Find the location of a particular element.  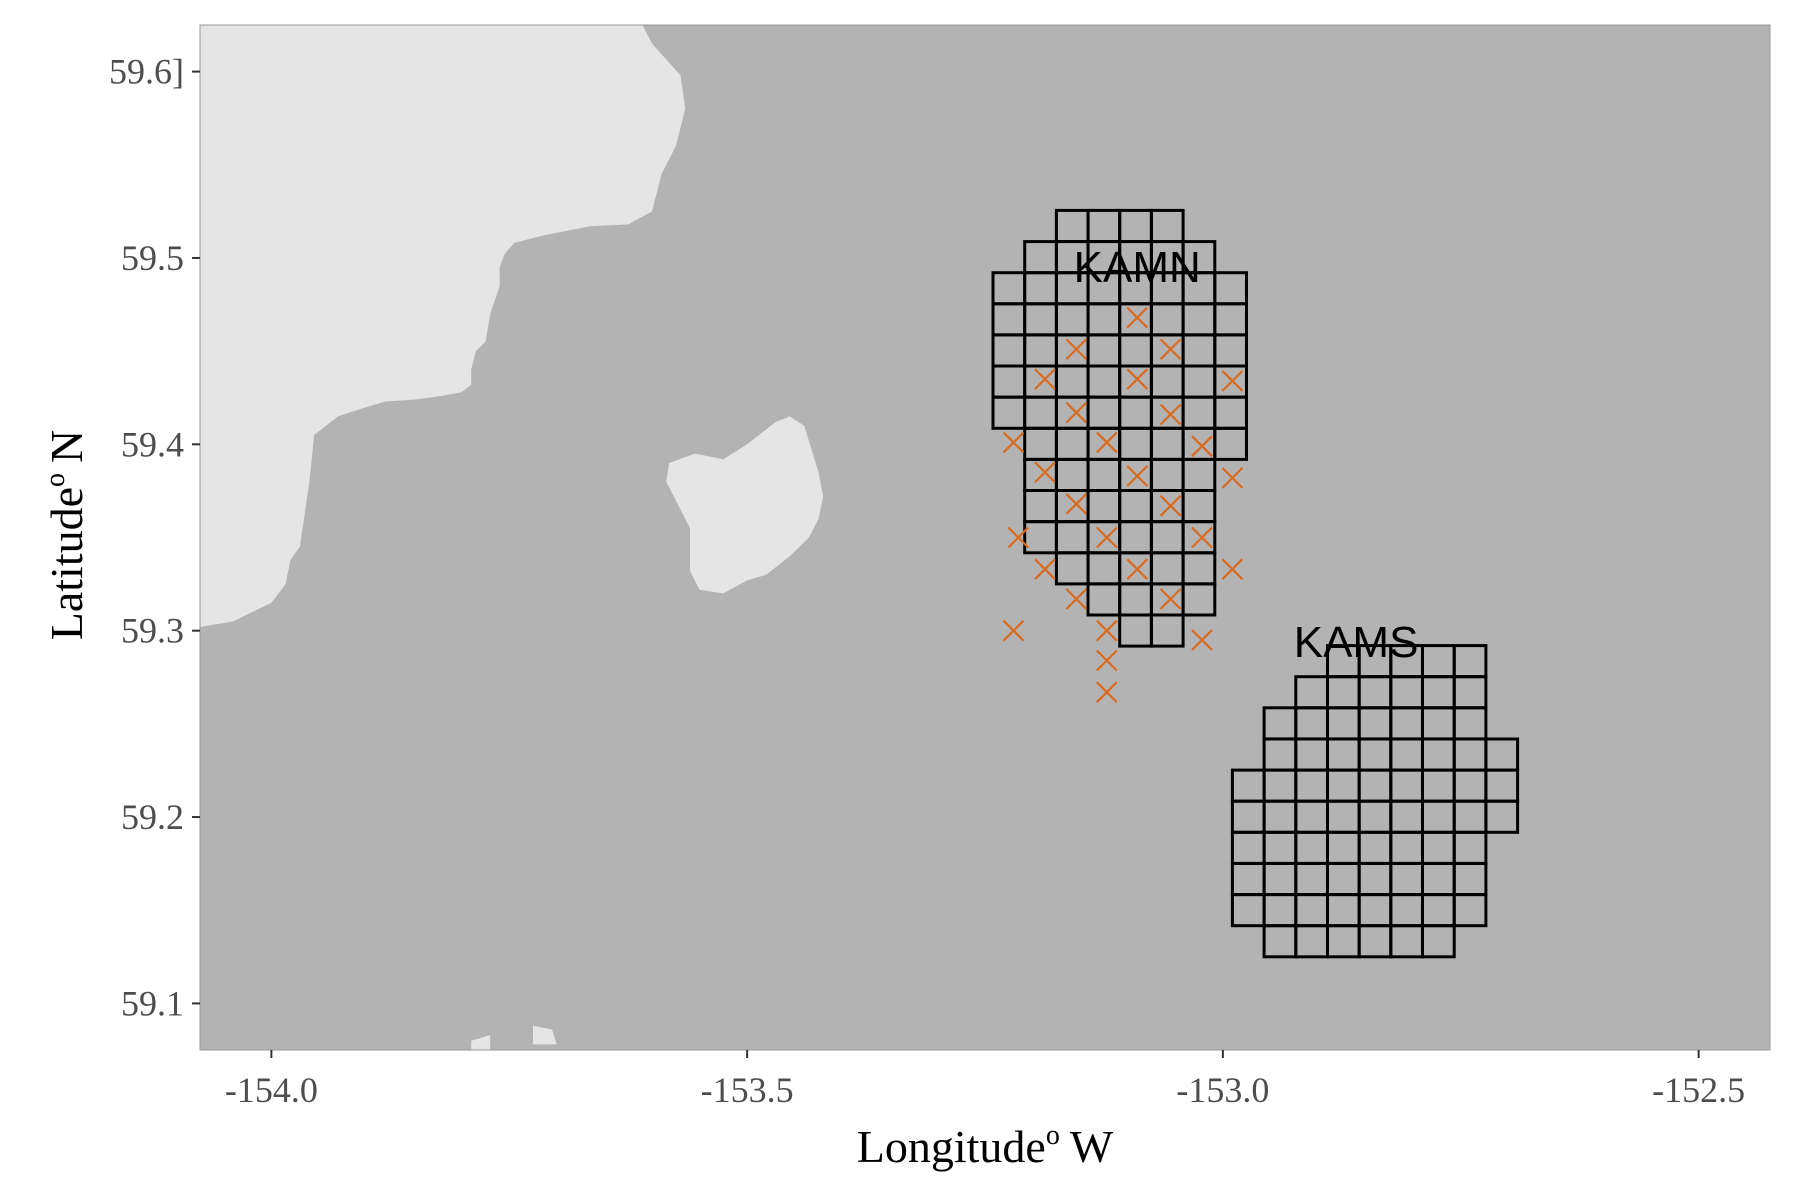

land-island is located at coordinates (745, 505).